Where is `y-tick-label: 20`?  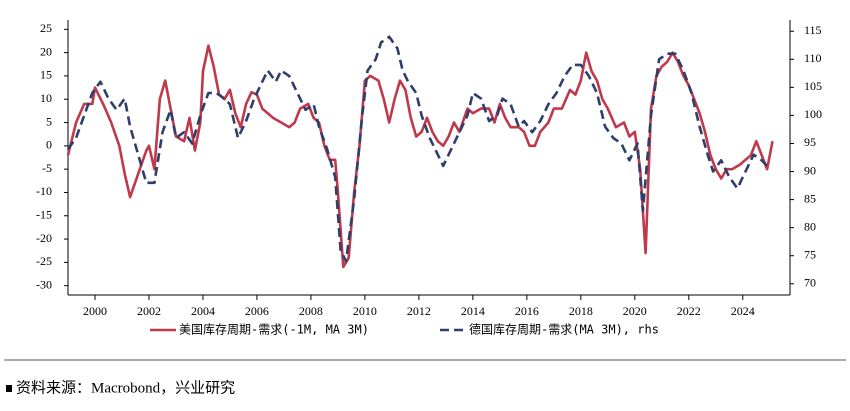 y-tick-label: 20 is located at coordinates (46, 51).